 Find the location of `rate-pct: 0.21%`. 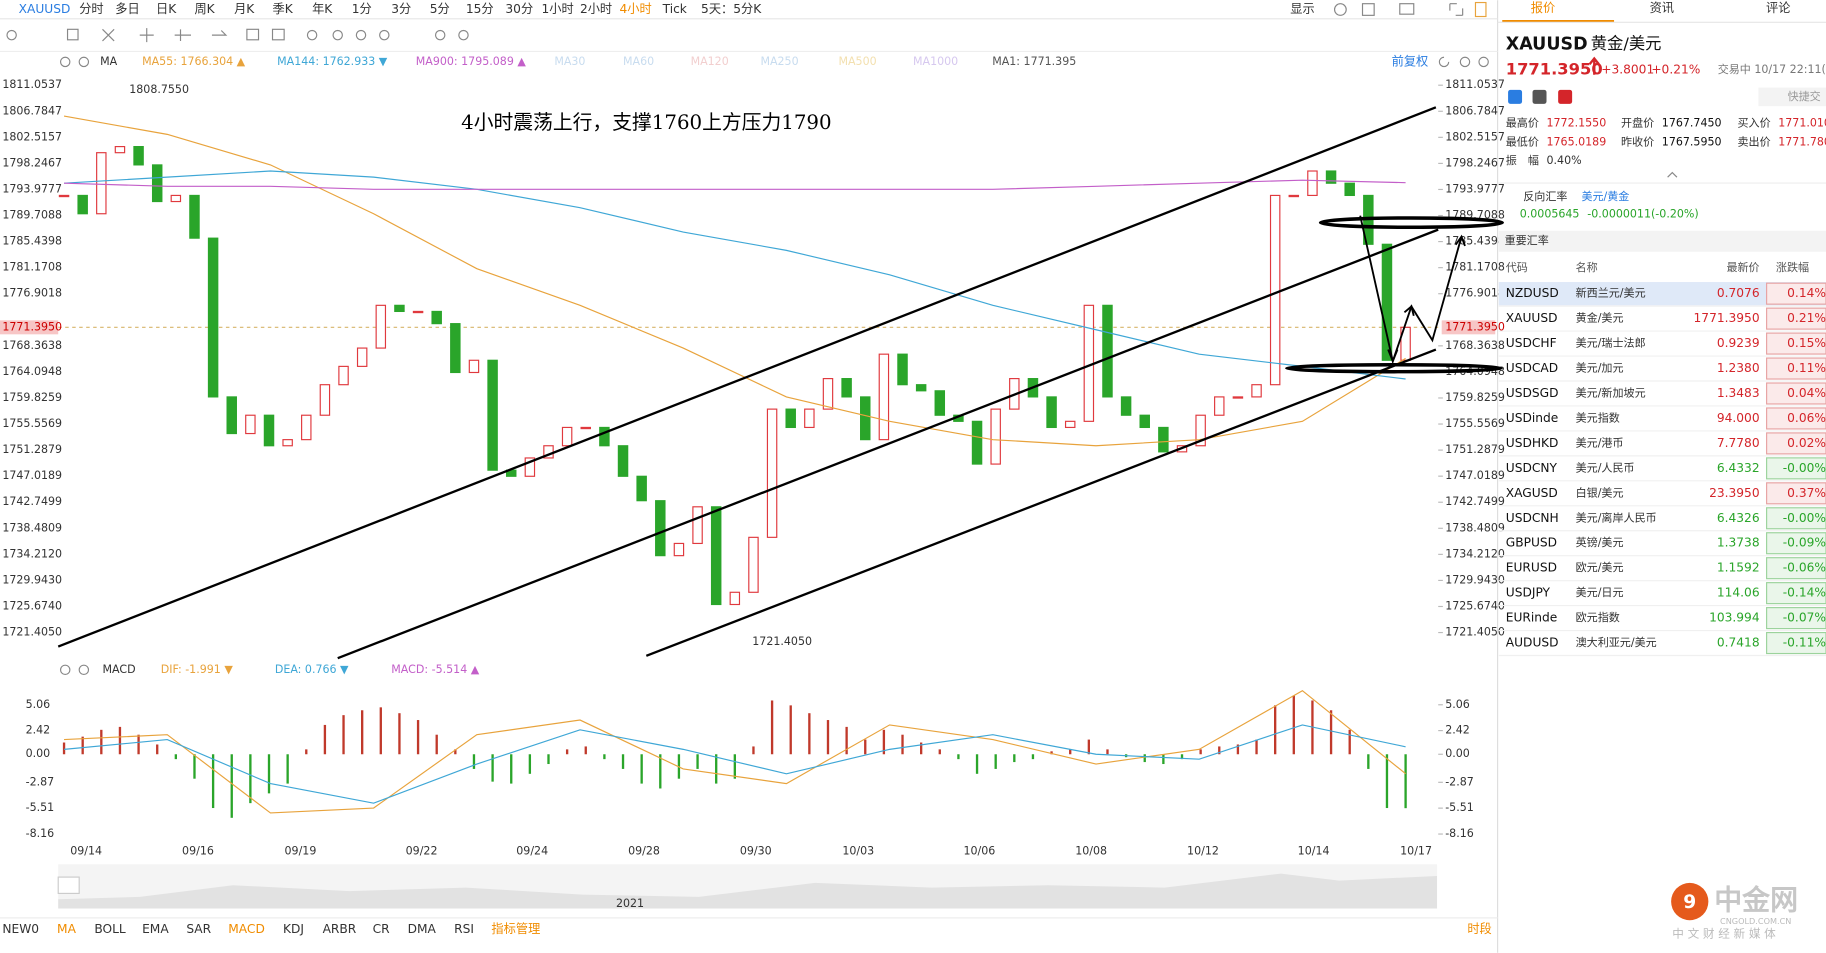

rate-pct: 0.21% is located at coordinates (1806, 318).